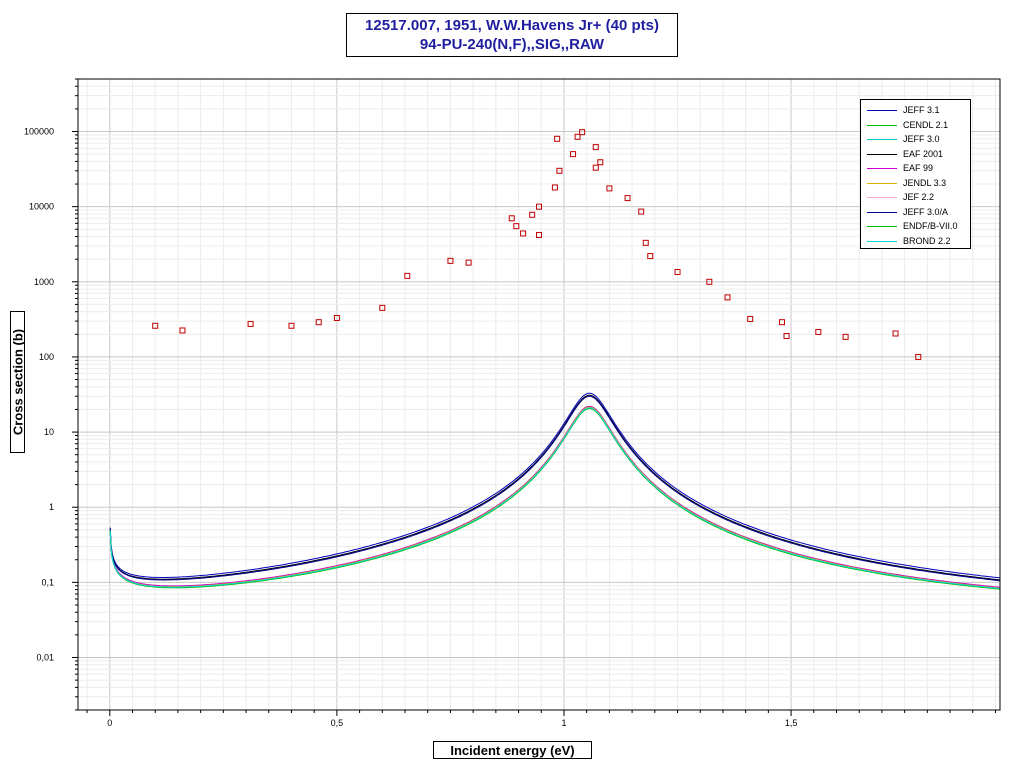 The width and height of the screenshot is (1024, 768). I want to click on legend-item: JENDL 3.3, so click(915, 183).